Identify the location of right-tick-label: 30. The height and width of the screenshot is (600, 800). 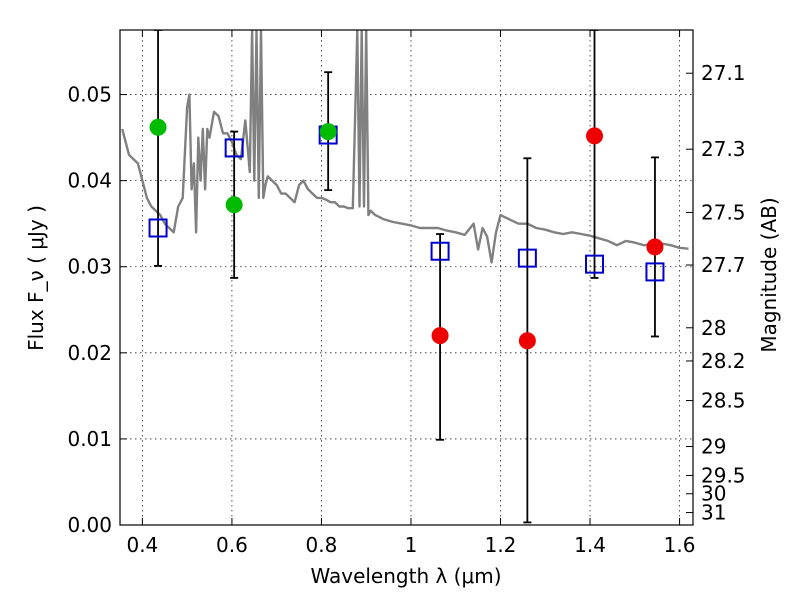
(713, 494).